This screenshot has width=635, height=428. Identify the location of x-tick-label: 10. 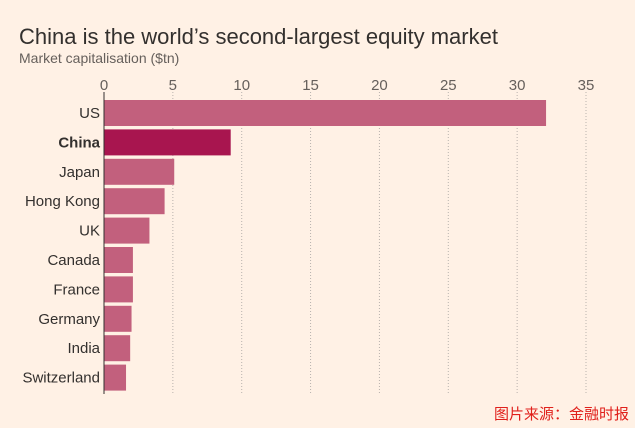
(241, 85).